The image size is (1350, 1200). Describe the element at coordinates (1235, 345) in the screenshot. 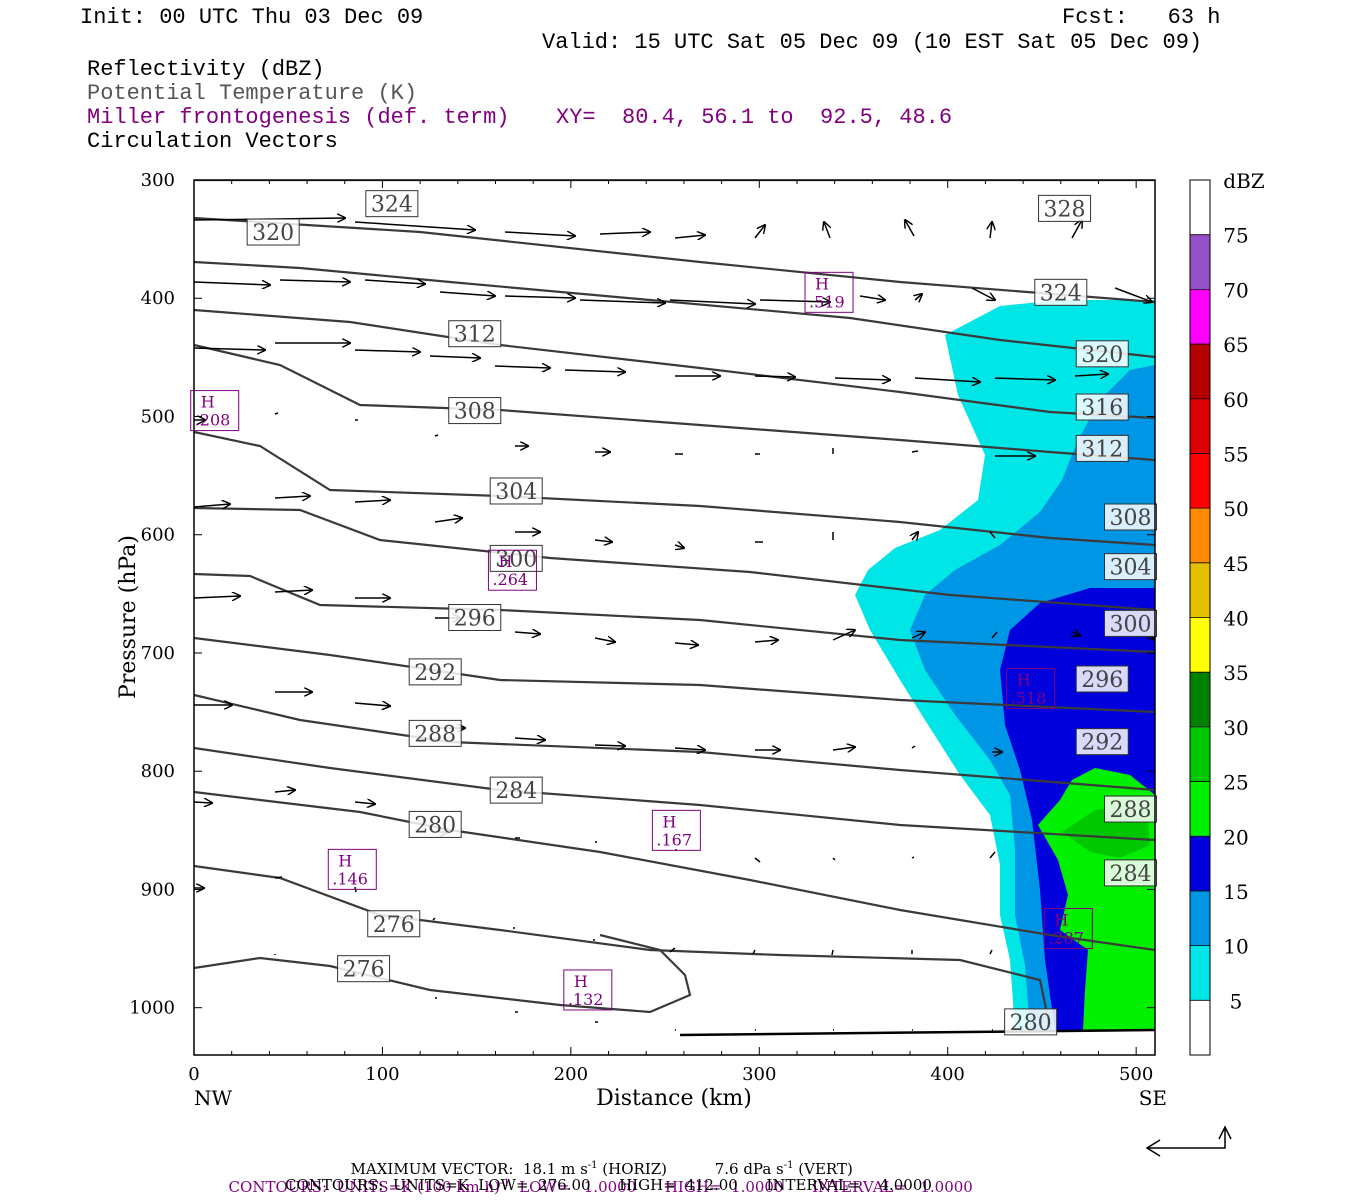

I see `colorbar-tick-label: 65` at that location.